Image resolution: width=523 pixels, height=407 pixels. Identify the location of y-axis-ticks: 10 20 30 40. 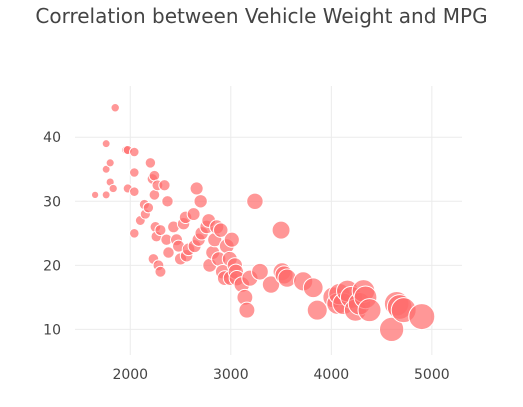
(52, 234).